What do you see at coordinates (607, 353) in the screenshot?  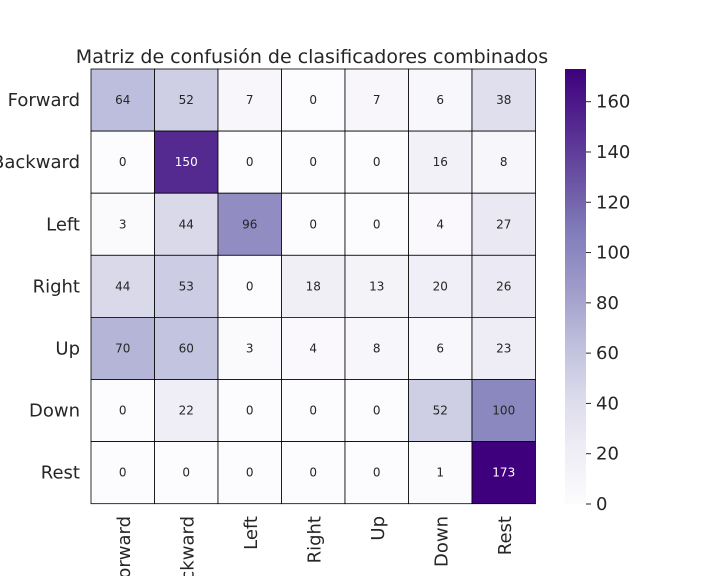 I see `colorbar-tick-label: 60` at bounding box center [607, 353].